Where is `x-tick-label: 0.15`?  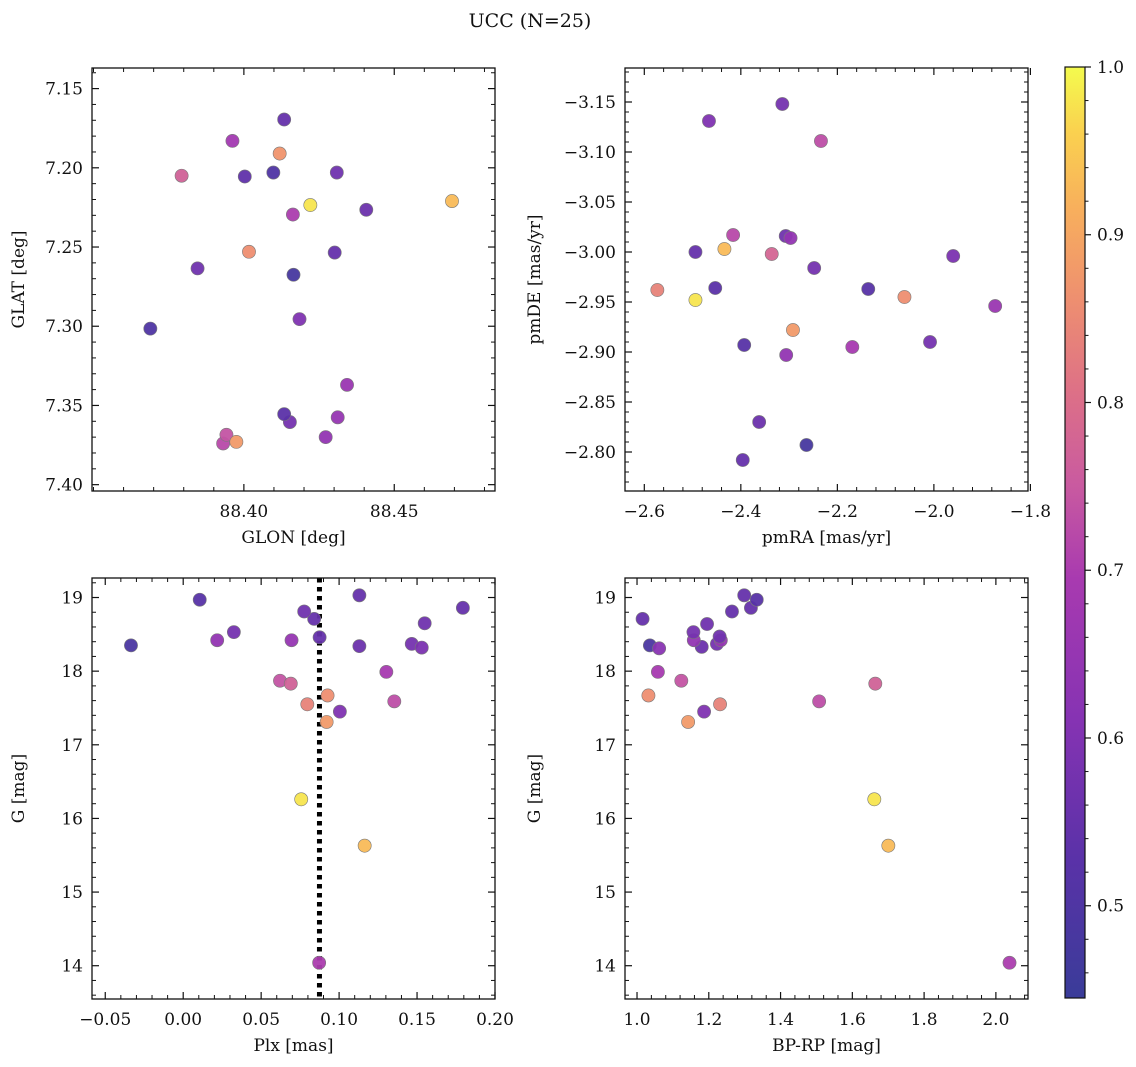 x-tick-label: 0.15 is located at coordinates (417, 1020).